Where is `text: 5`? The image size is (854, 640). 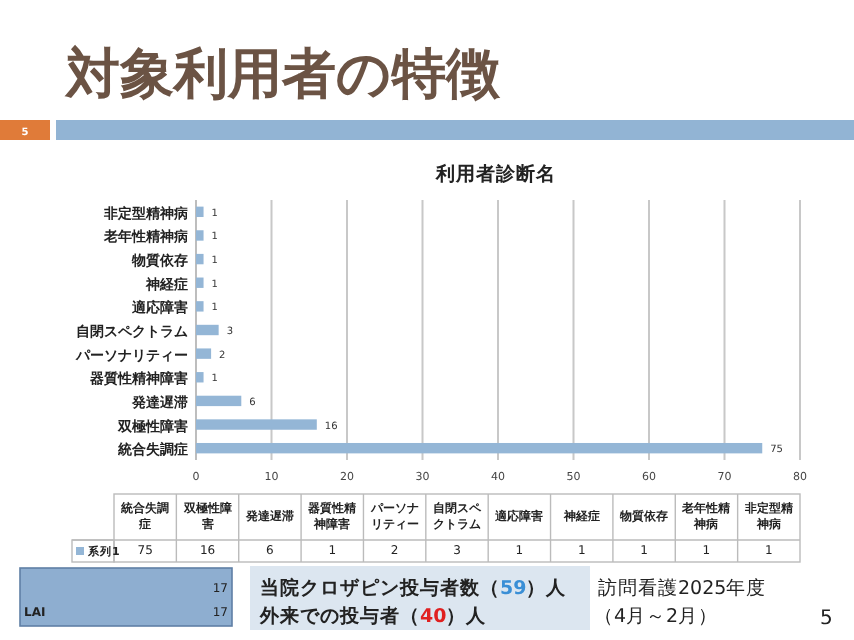
text: 5 is located at coordinates (826, 619).